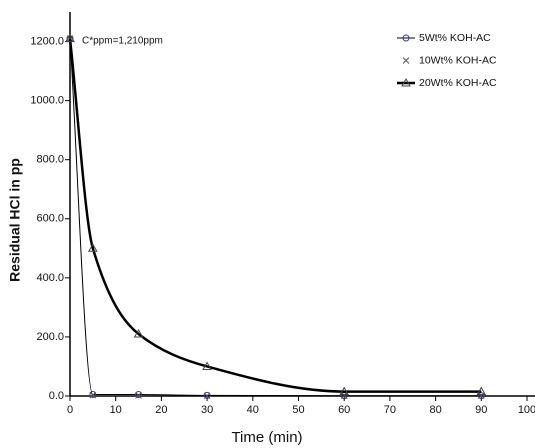 The width and height of the screenshot is (535, 448). I want to click on legend-label: 10Wt% KOH-AC, so click(458, 60).